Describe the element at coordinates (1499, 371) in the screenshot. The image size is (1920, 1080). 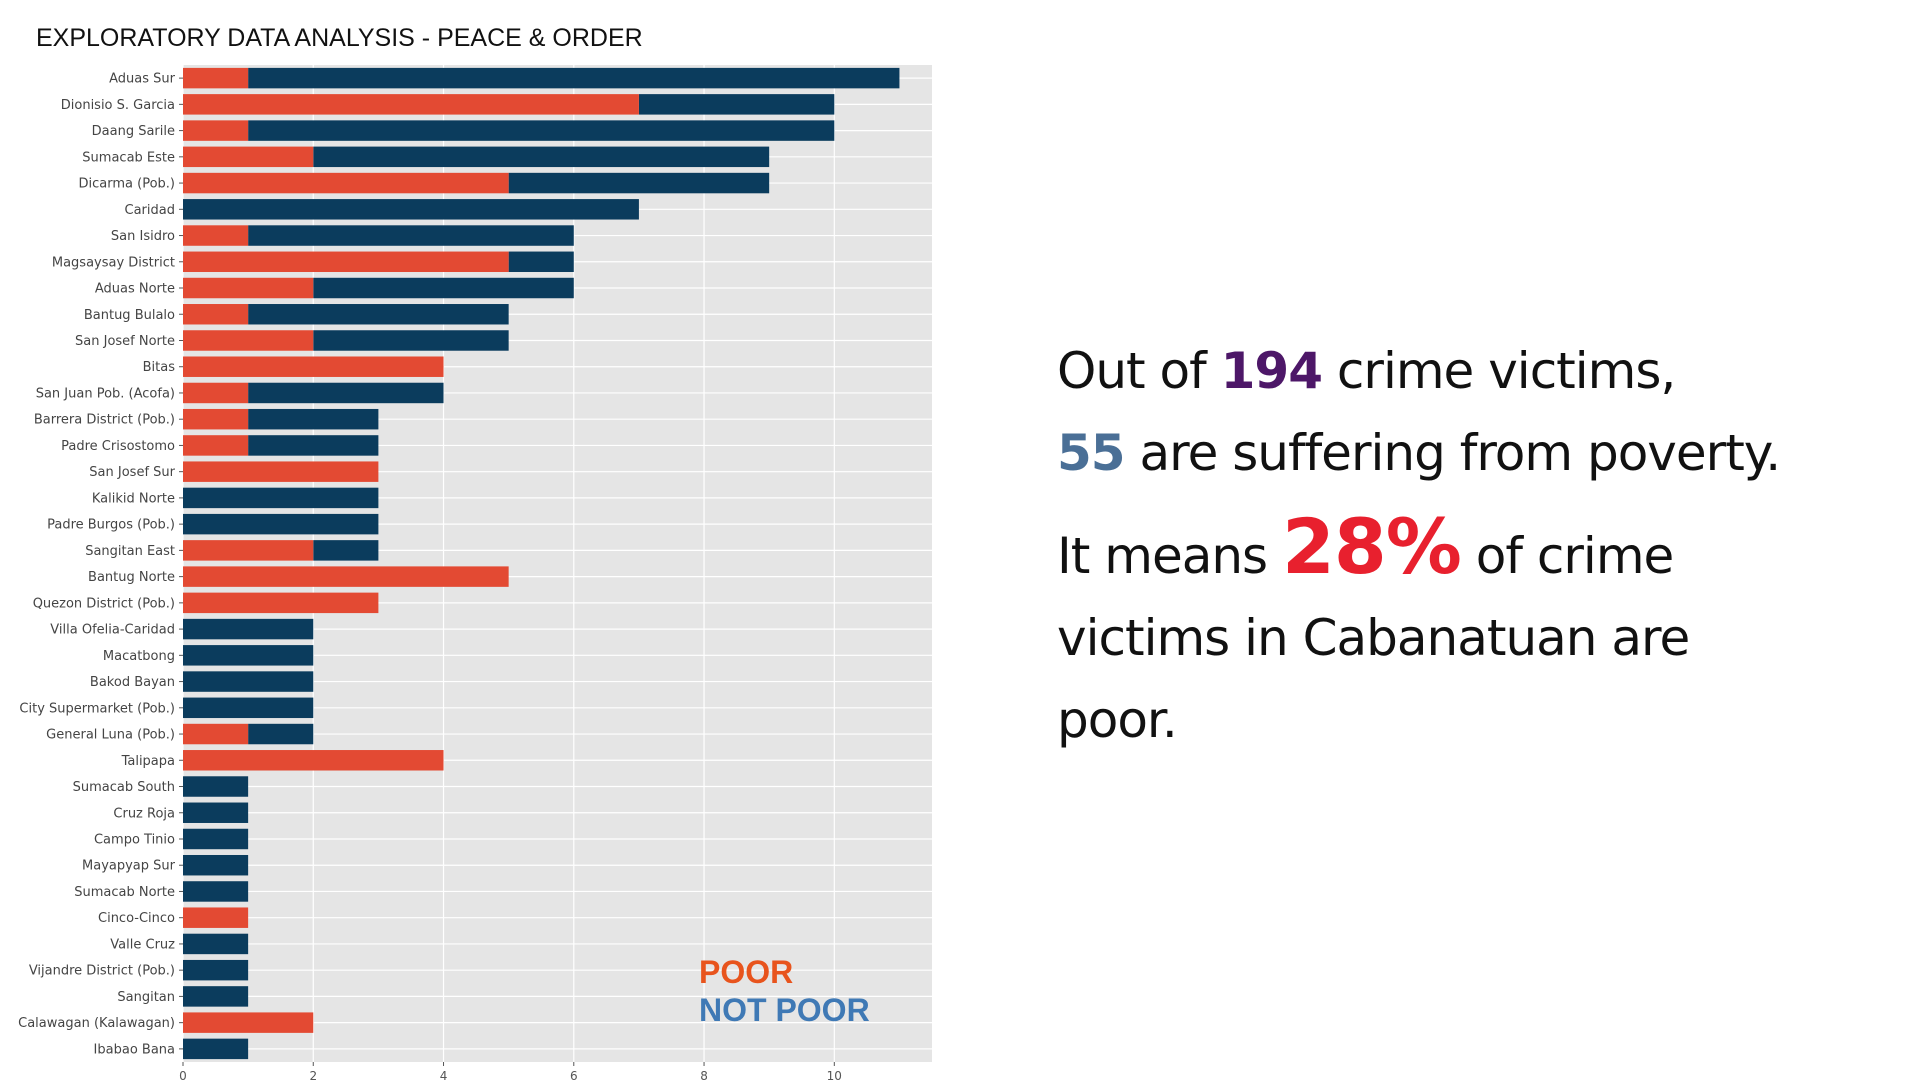
I see `summary-line1-post: crime victims,` at that location.